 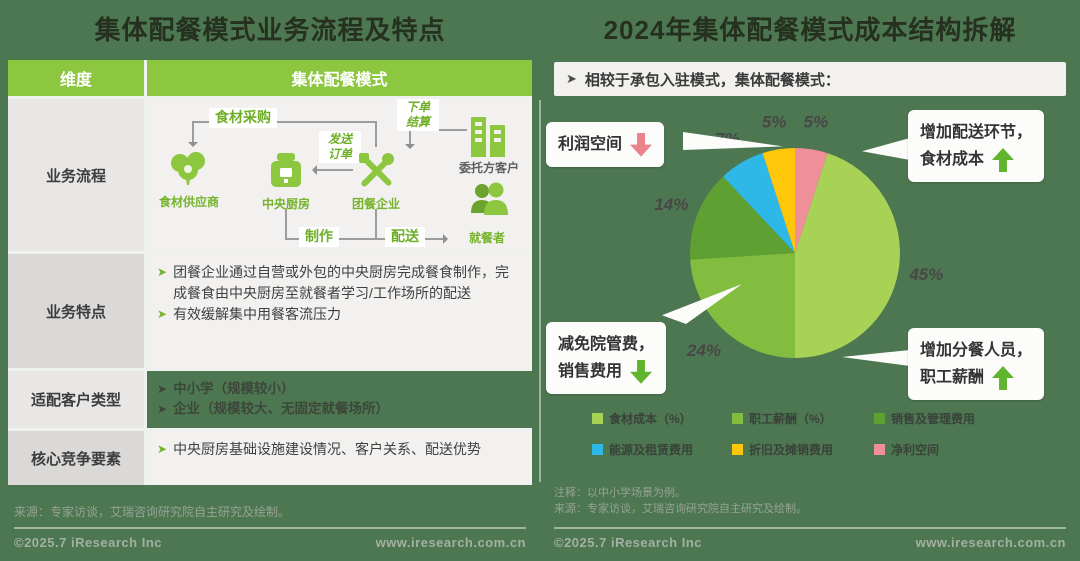 I want to click on flow-edge-deliver: 配送, so click(x=405, y=237).